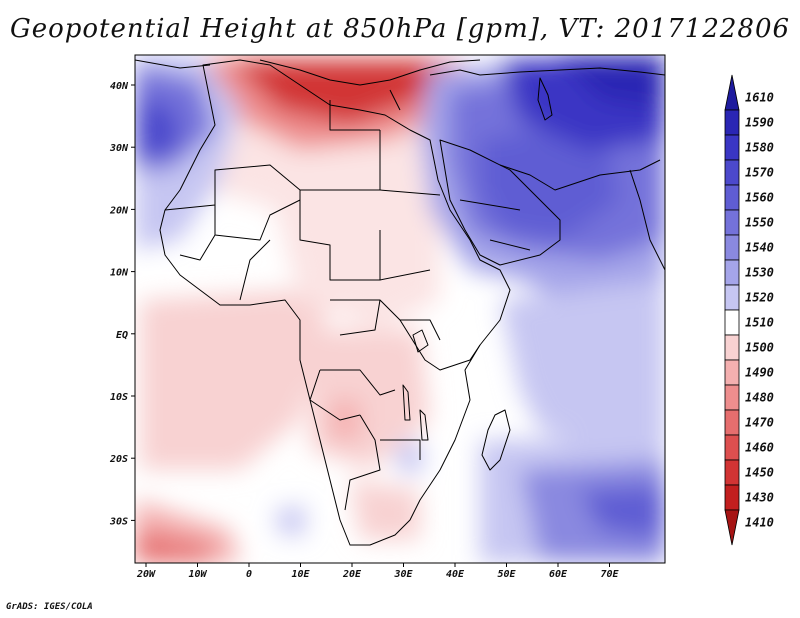  What do you see at coordinates (759, 373) in the screenshot?
I see `colorbar-label: 1490` at bounding box center [759, 373].